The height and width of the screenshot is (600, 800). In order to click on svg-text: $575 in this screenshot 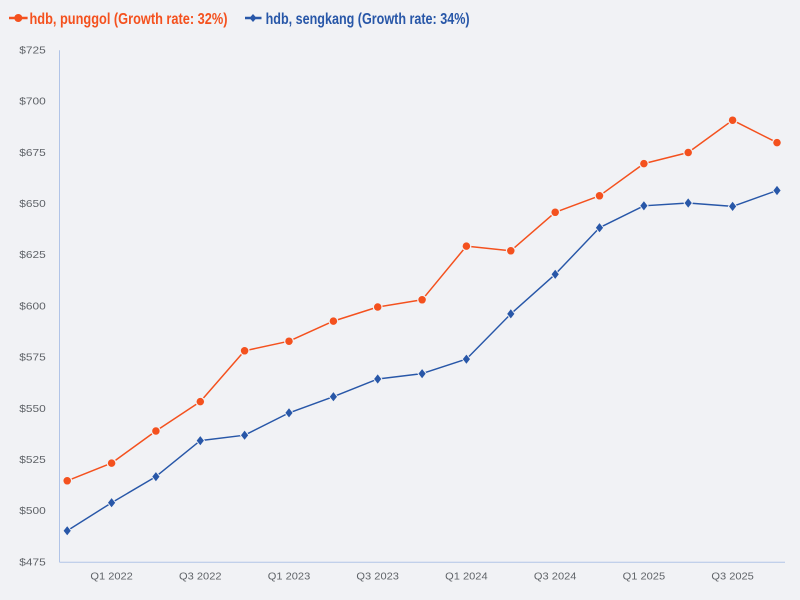, I will do `click(32, 358)`.